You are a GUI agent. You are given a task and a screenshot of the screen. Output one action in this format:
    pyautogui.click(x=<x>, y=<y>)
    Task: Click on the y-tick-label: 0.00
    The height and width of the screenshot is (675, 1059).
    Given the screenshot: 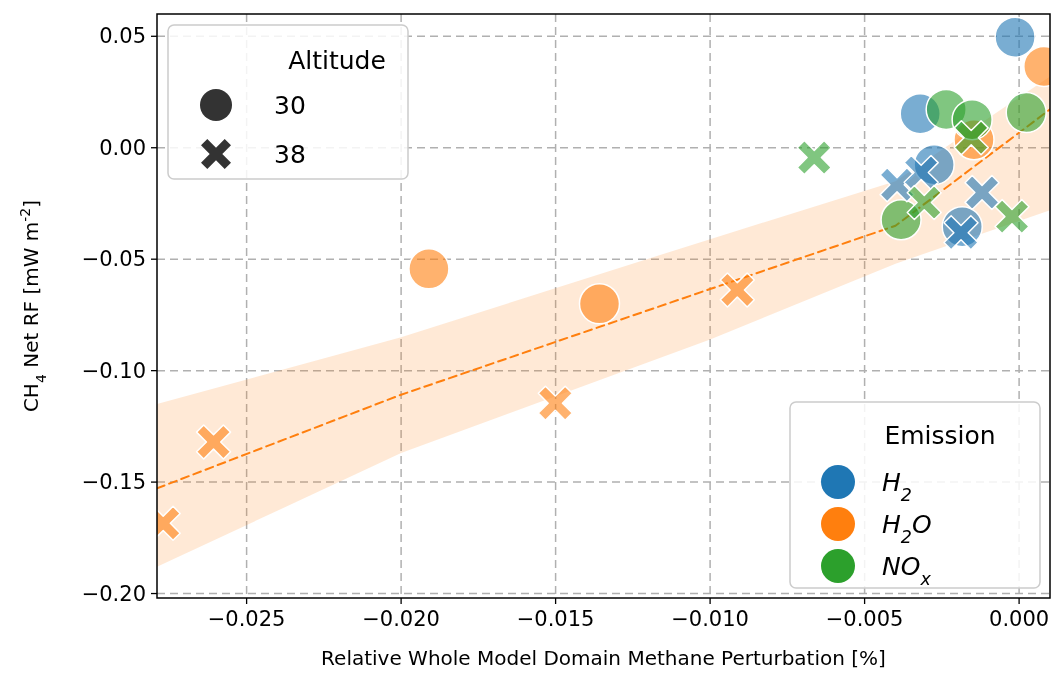 What is the action you would take?
    pyautogui.click(x=122, y=147)
    